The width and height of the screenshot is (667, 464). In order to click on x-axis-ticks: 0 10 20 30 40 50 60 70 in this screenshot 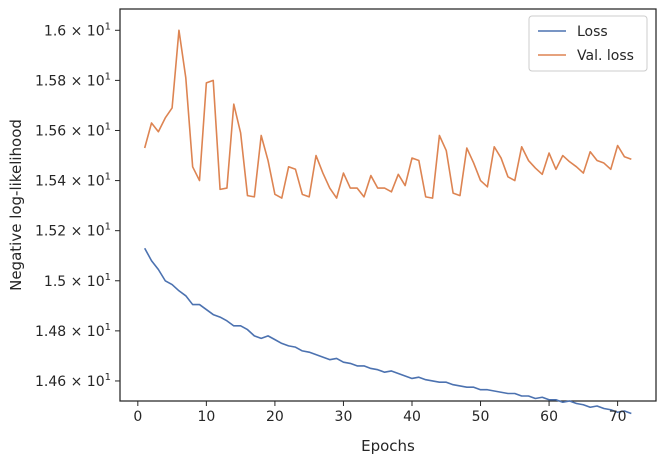, I will do `click(380, 413)`.